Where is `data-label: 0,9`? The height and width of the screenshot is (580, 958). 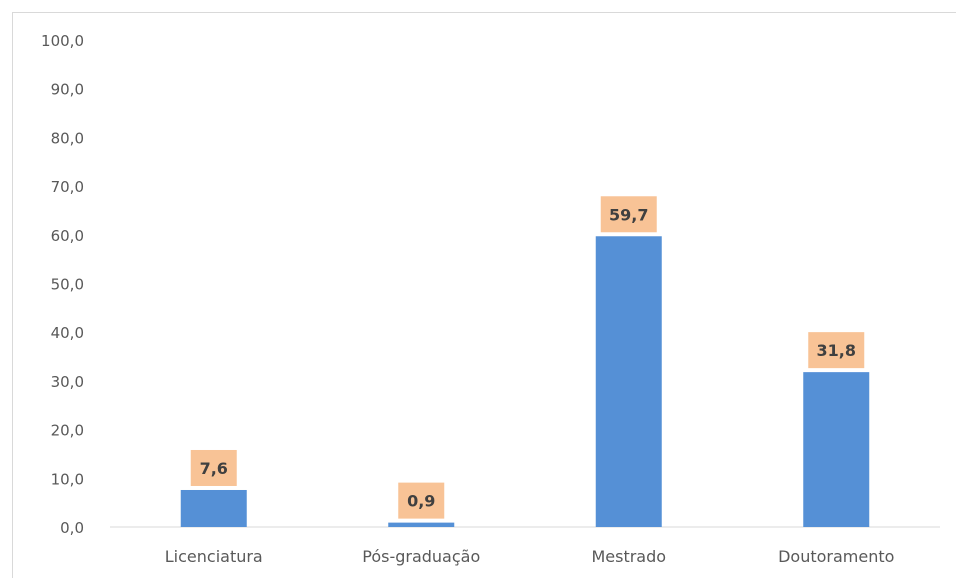
data-label: 0,9 is located at coordinates (421, 501).